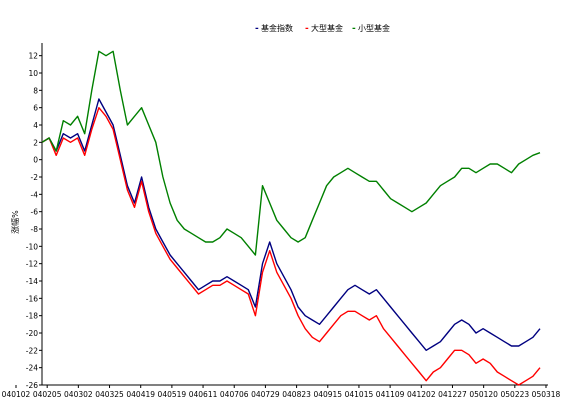 Image resolution: width=563 pixels, height=408 pixels. I want to click on y-axis-label: 涨幅%, so click(15, 222).